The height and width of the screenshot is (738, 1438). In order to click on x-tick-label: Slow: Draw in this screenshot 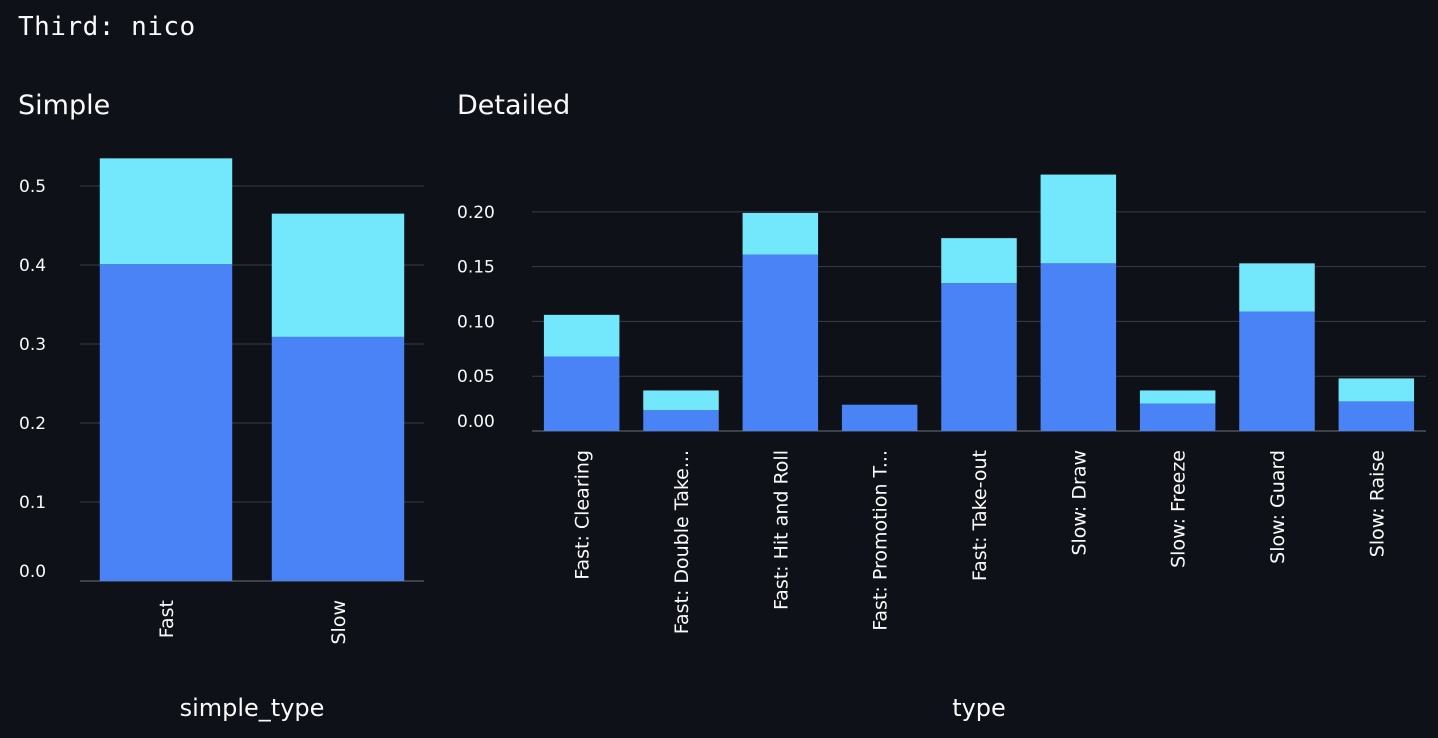, I will do `click(1079, 503)`.